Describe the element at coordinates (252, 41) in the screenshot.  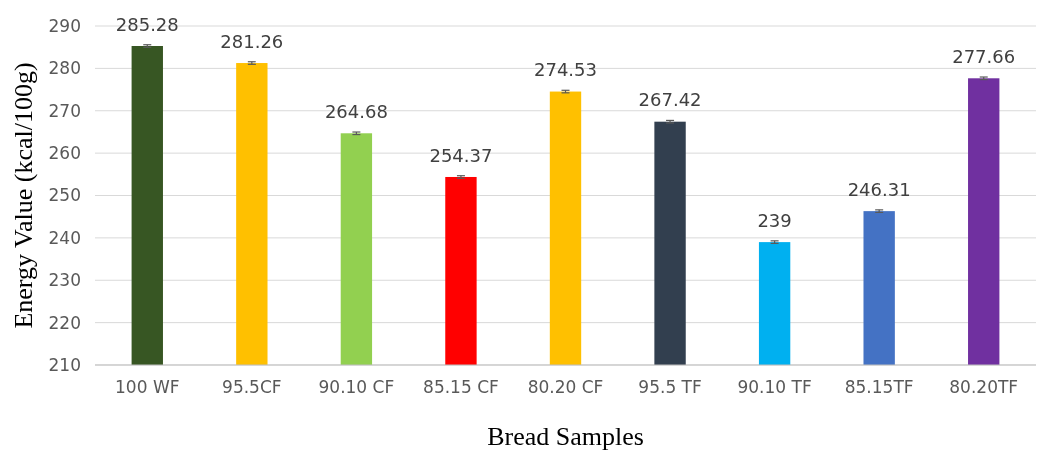
I see `data-label: 281.26` at that location.